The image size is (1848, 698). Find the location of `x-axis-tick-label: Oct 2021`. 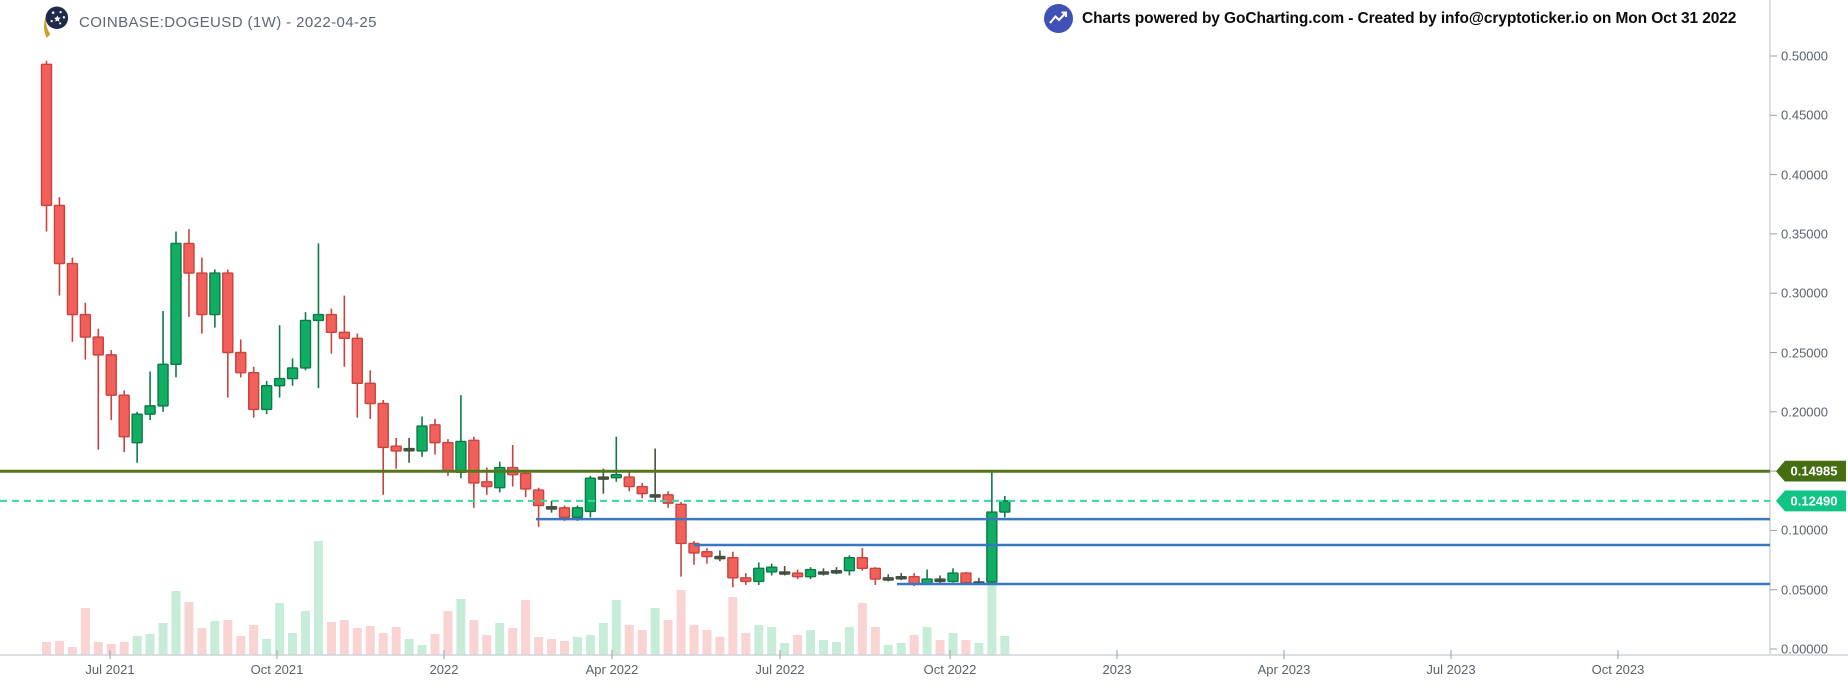

x-axis-tick-label: Oct 2021 is located at coordinates (277, 669).